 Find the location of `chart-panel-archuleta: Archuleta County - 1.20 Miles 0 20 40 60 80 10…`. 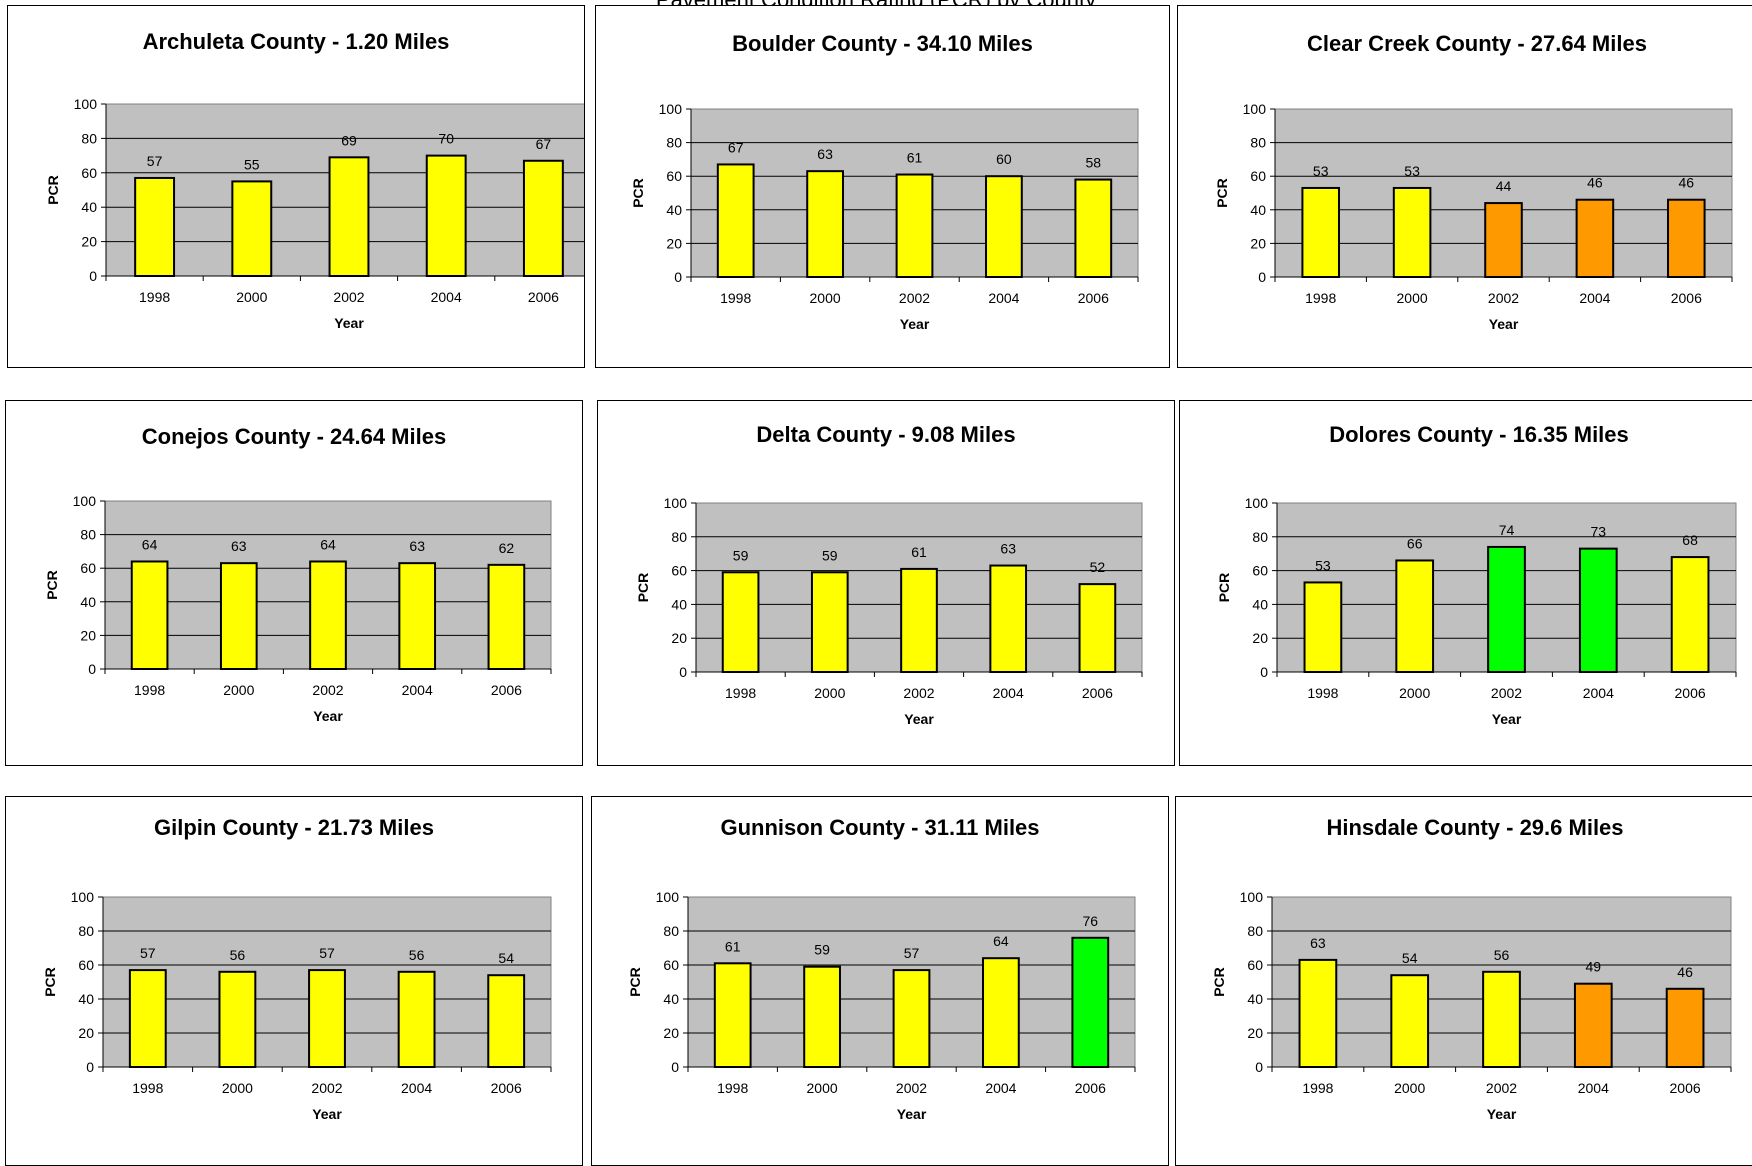

chart-panel-archuleta: Archuleta County - 1.20 Miles 0 20 40 60 80 10… is located at coordinates (296, 186).